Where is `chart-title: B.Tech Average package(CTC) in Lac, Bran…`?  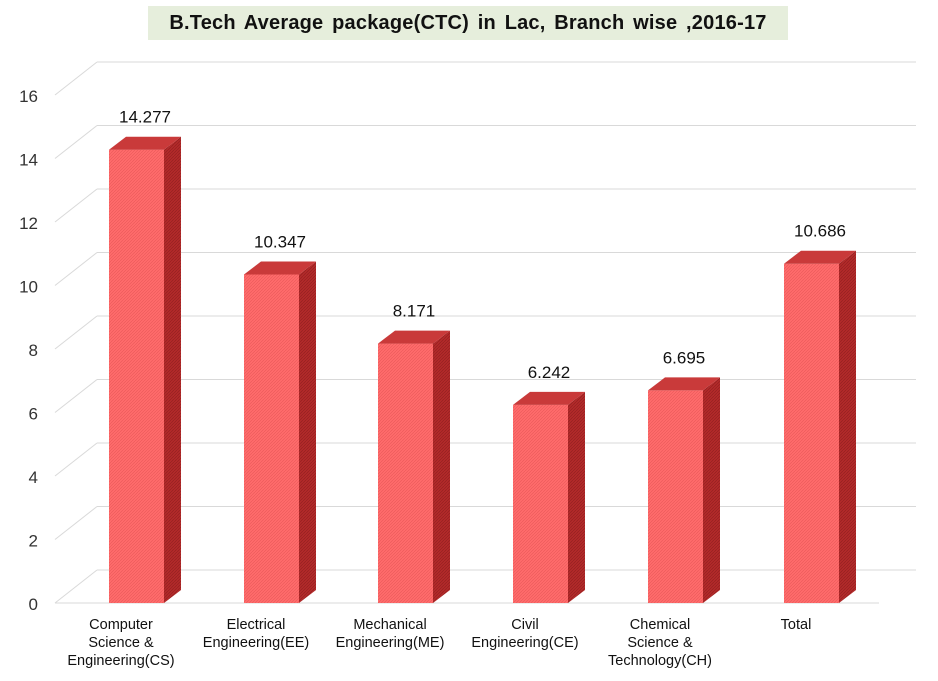 chart-title: B.Tech Average package(CTC) in Lac, Bran… is located at coordinates (468, 23).